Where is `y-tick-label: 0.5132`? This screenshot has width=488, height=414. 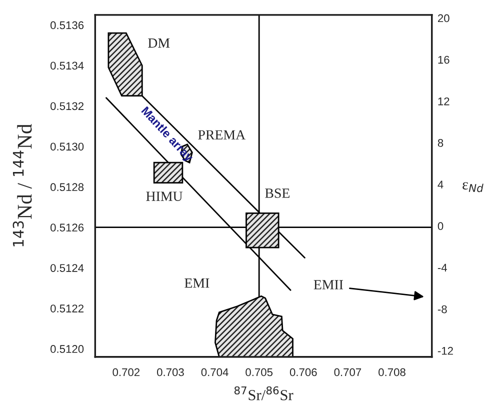
y-tick-label: 0.5132 is located at coordinates (67, 106).